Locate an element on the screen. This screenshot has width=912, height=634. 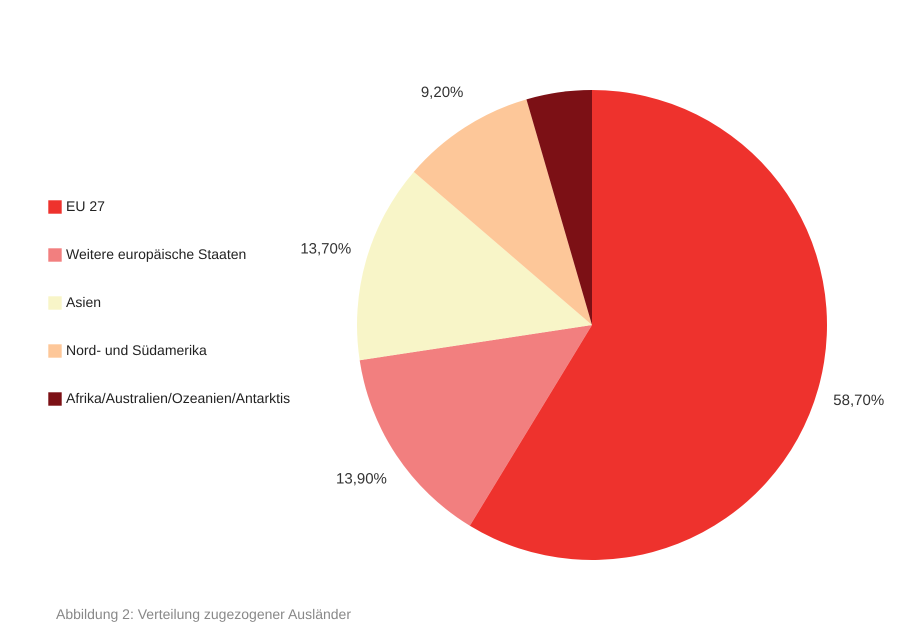
legend-label: Afrika/Australien/Ozeanien/Antarktis is located at coordinates (178, 398).